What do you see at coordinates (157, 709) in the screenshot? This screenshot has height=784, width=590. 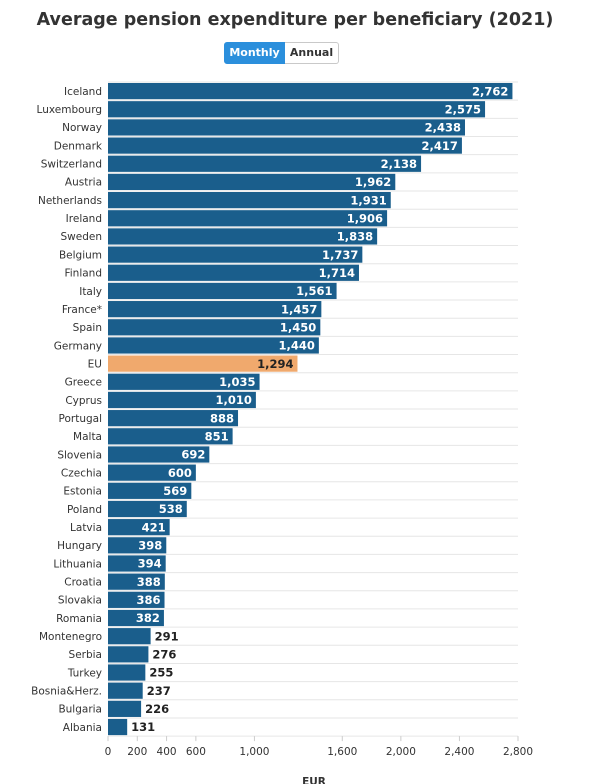 I see `data-label: 226` at bounding box center [157, 709].